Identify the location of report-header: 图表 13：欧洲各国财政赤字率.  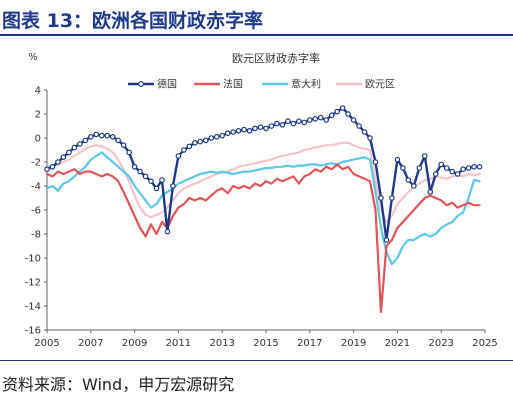
(256, 18).